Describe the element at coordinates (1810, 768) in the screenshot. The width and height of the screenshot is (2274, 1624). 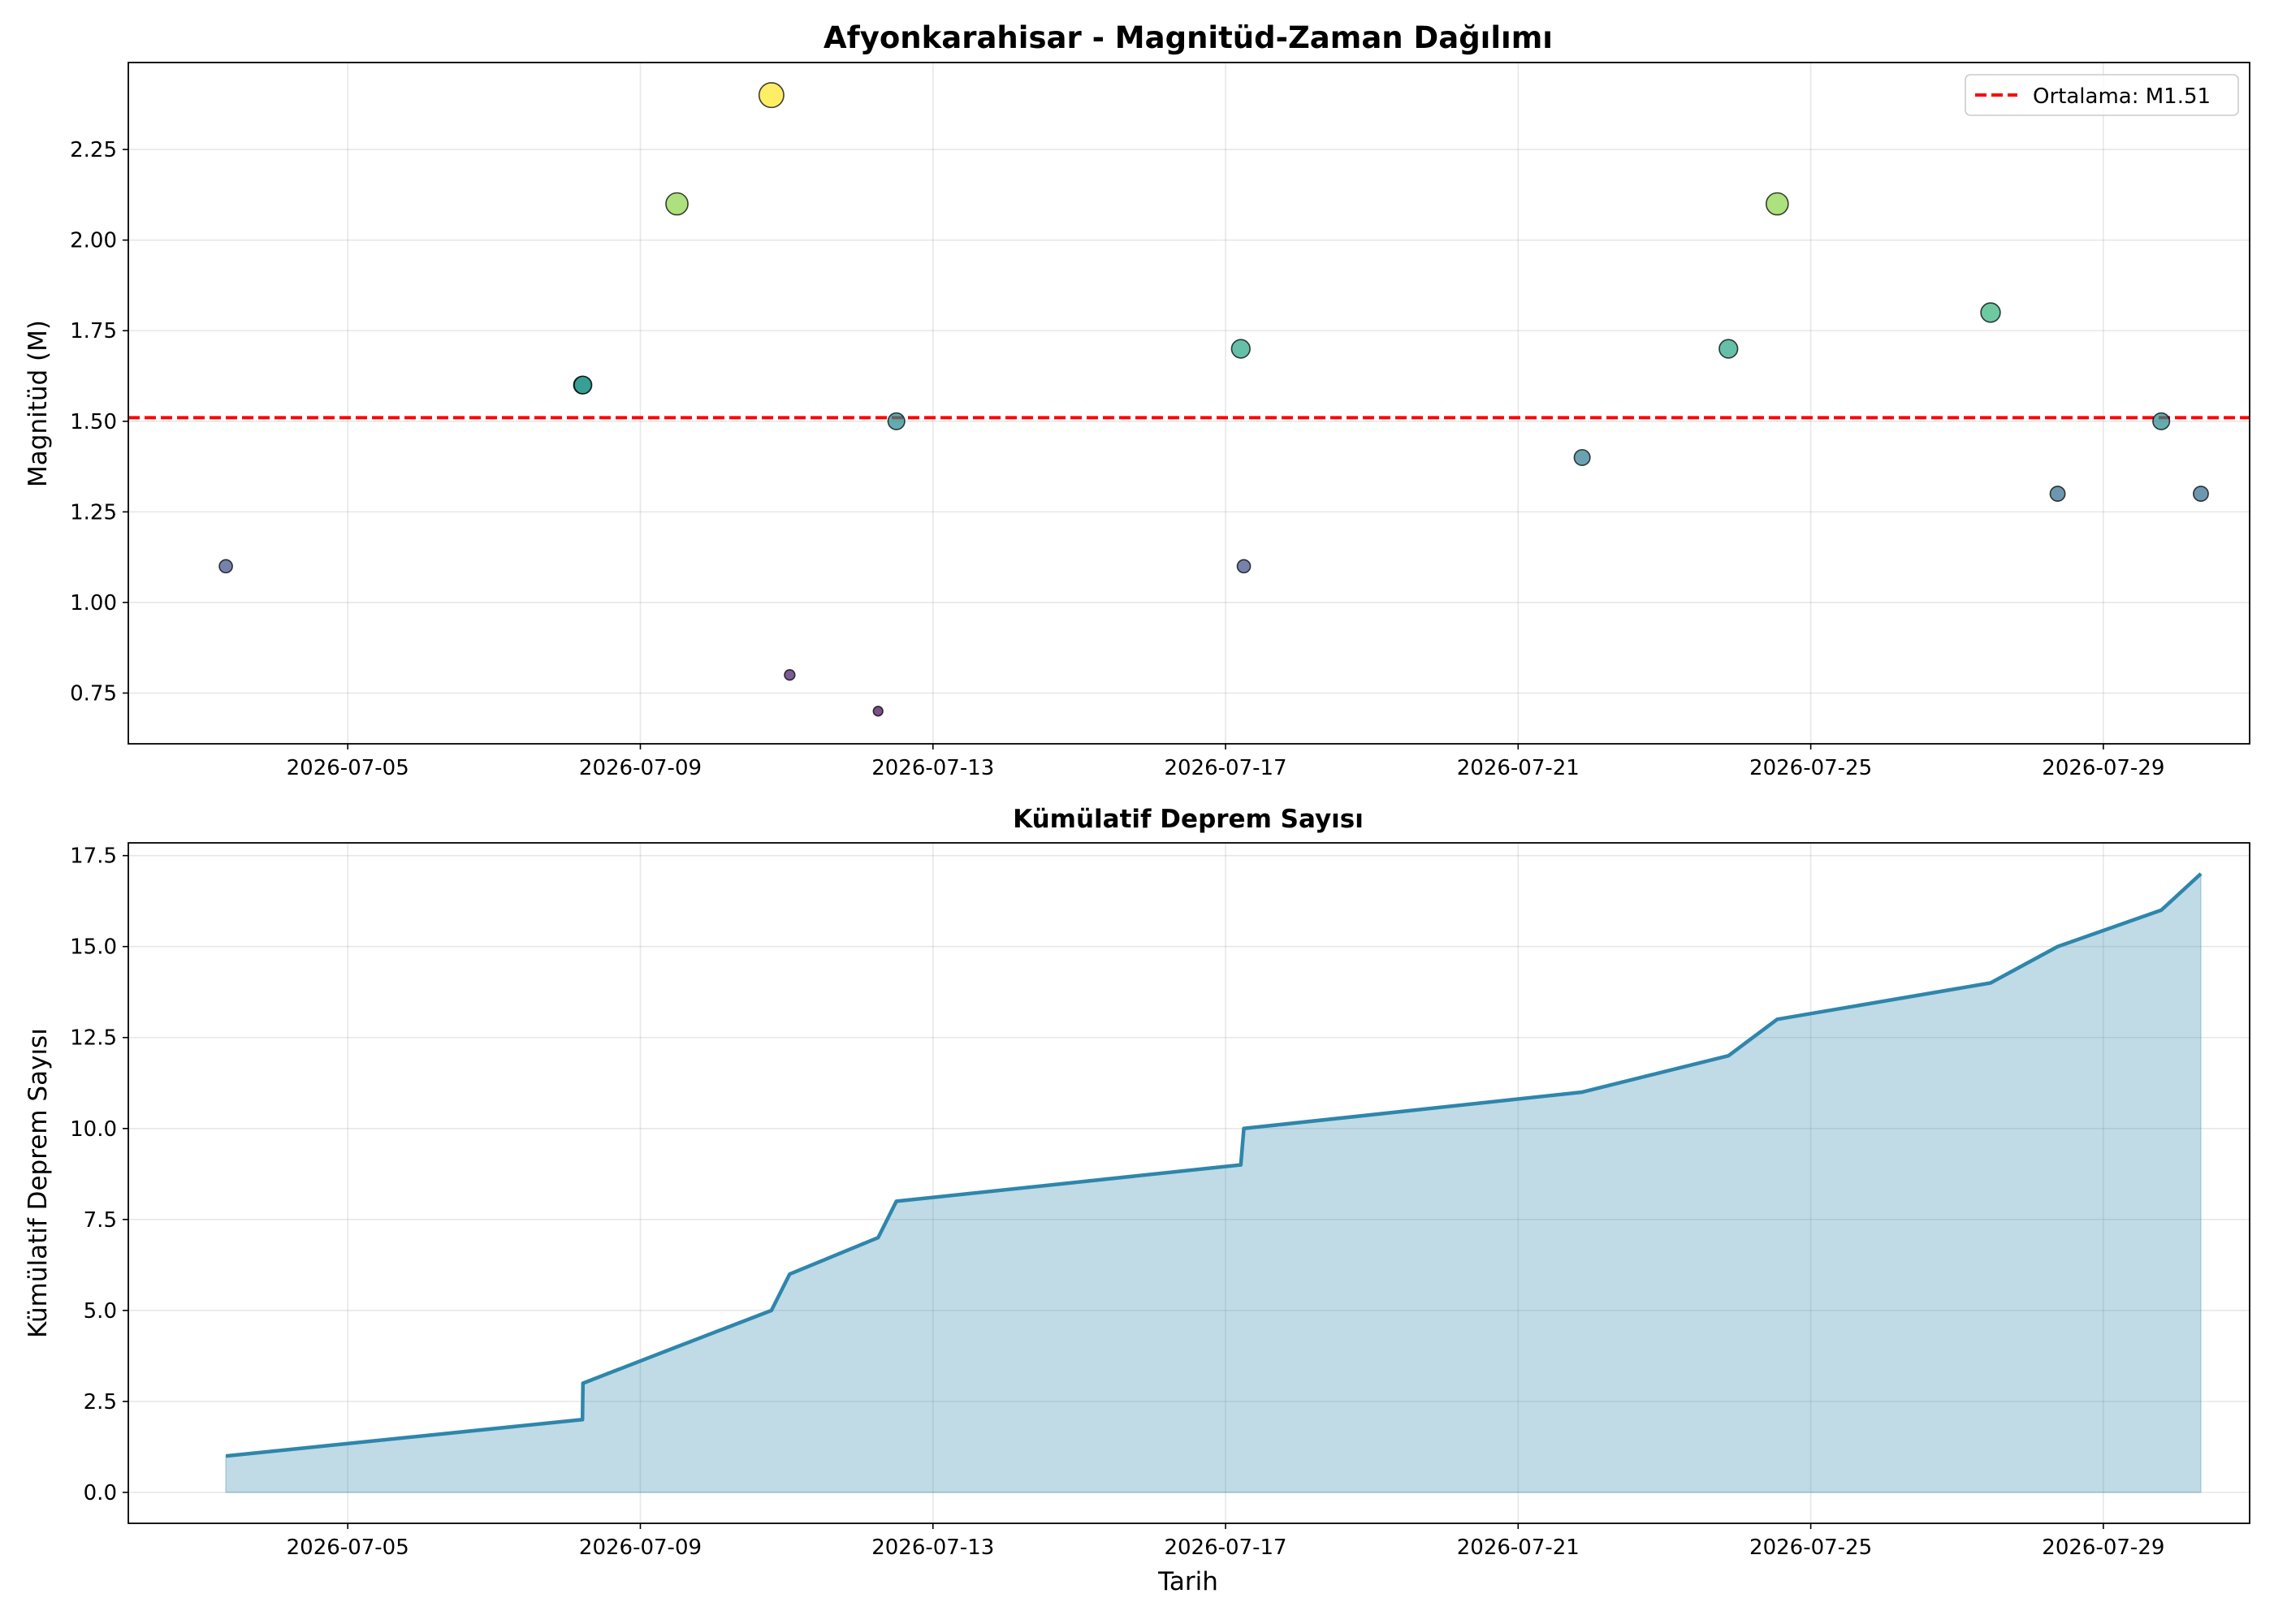
I see `scatter-x-tick-label: 2026-07-25` at that location.